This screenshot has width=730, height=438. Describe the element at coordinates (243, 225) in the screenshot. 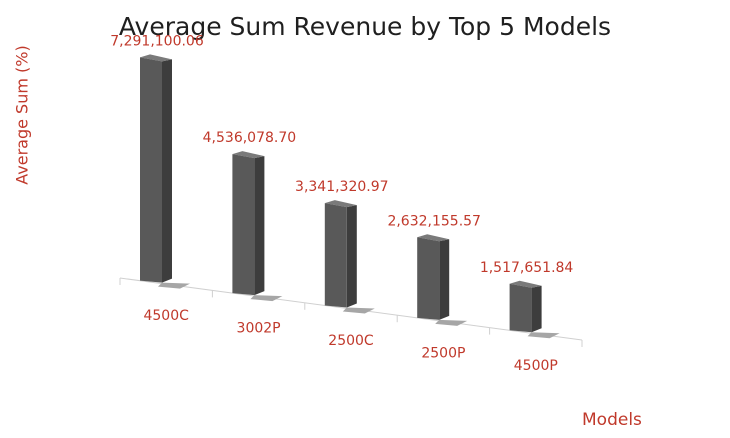

I see `bar-3002P` at that location.